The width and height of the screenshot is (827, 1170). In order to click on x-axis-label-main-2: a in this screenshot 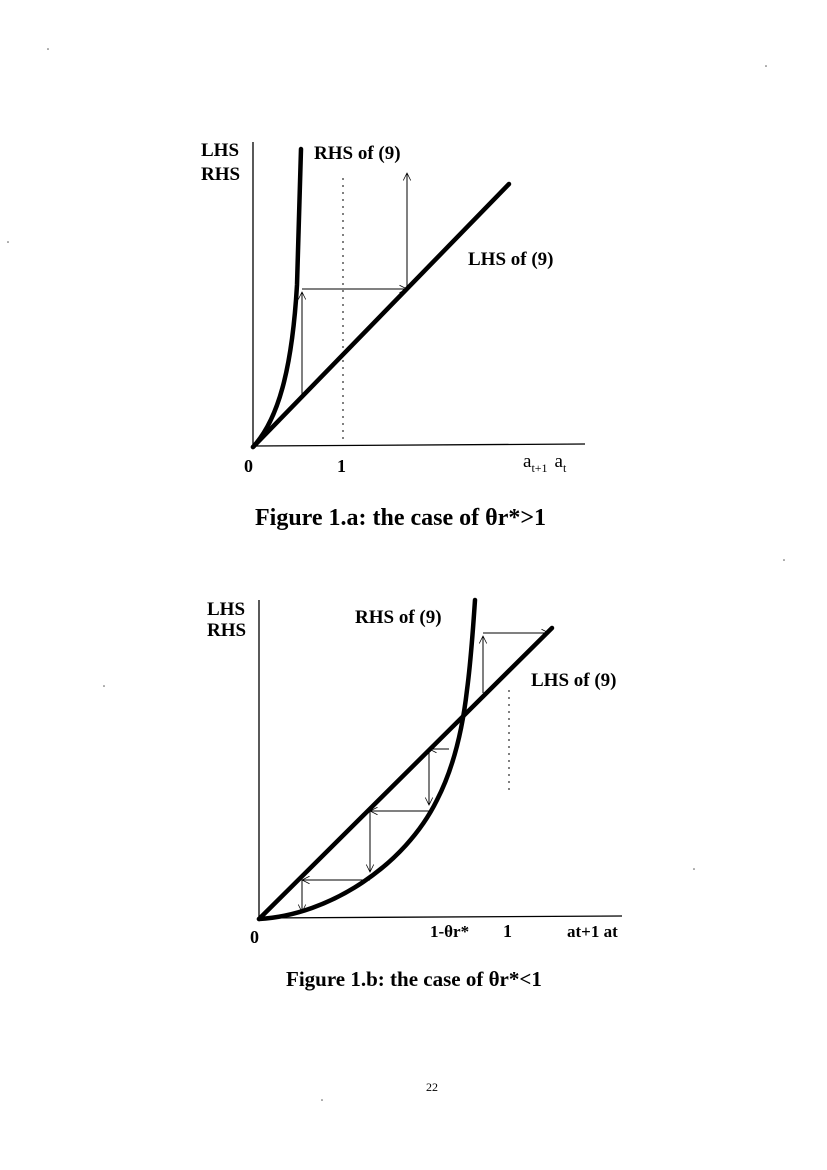, I will do `click(559, 461)`.